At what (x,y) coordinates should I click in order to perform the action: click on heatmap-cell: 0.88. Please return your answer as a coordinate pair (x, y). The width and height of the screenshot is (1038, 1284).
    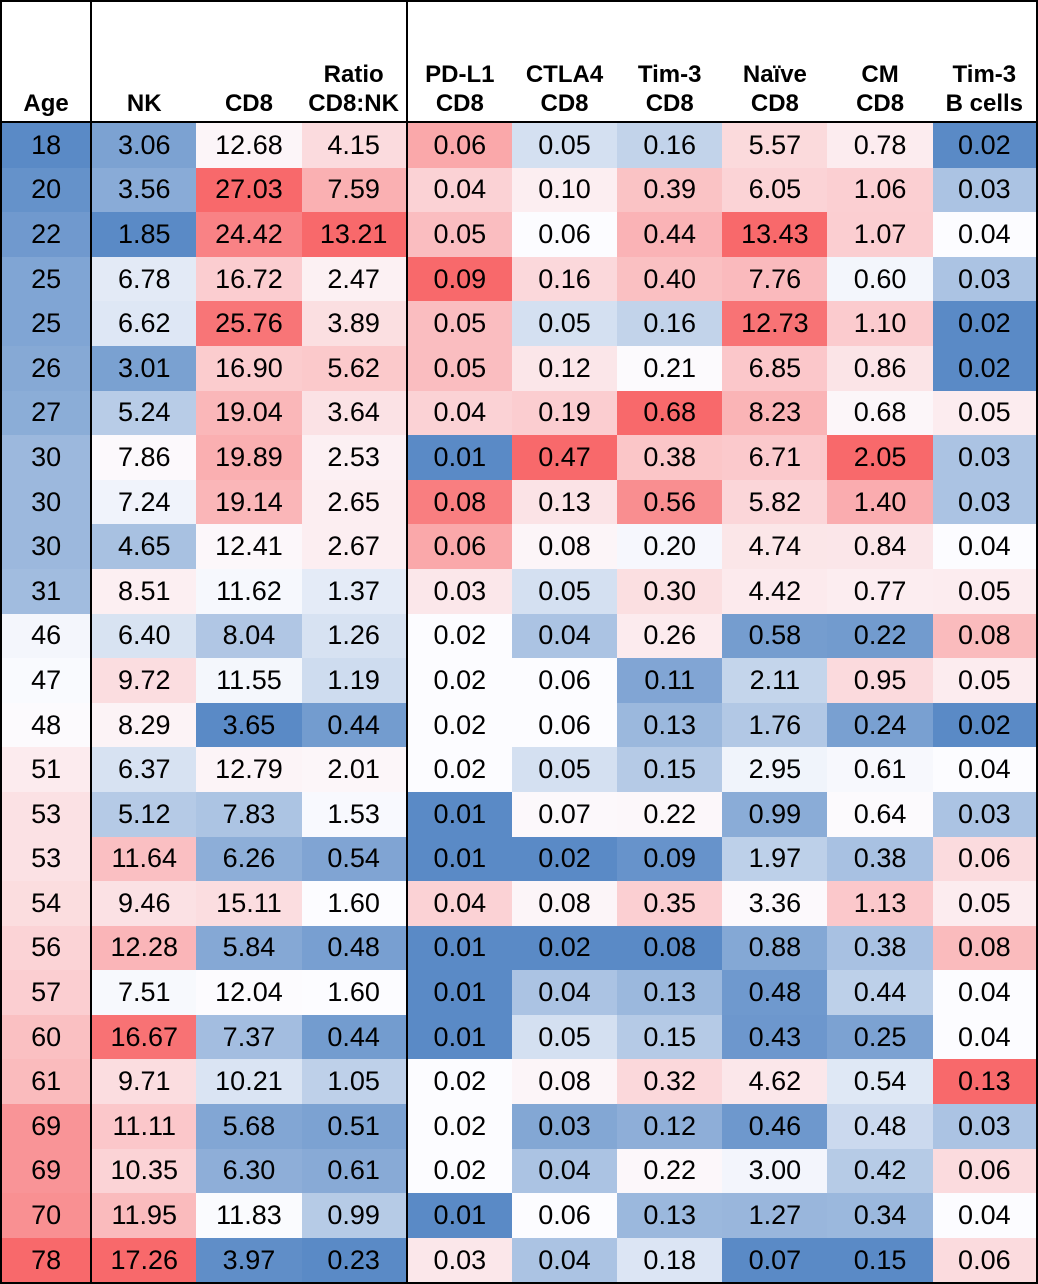
    Looking at the image, I should click on (775, 948).